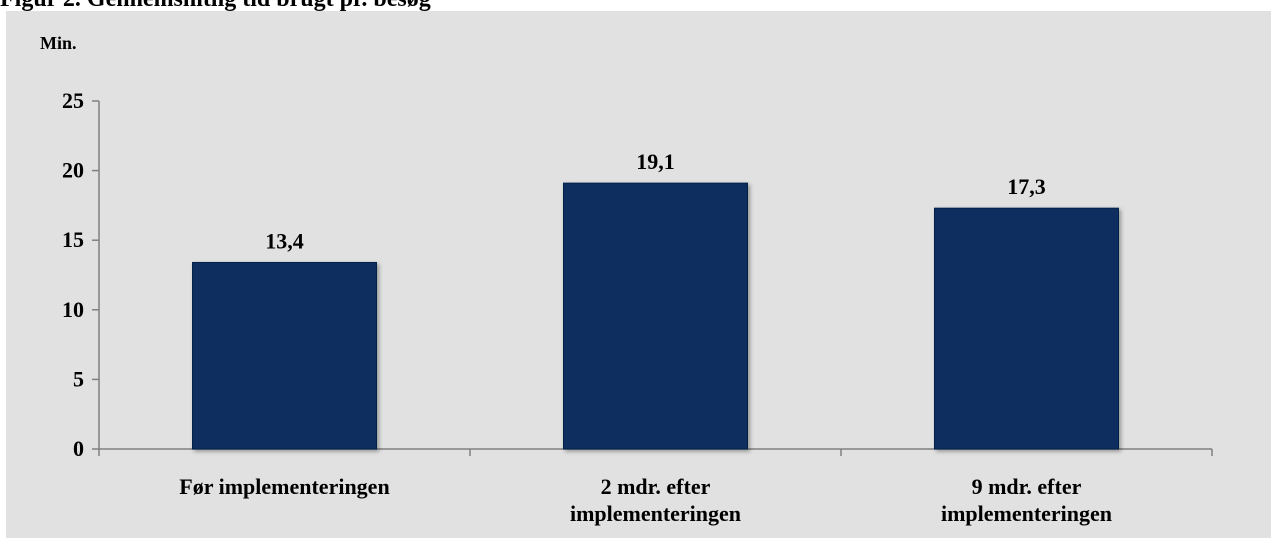 The image size is (1271, 538). Describe the element at coordinates (73, 100) in the screenshot. I see `y-tick-label: 25` at that location.